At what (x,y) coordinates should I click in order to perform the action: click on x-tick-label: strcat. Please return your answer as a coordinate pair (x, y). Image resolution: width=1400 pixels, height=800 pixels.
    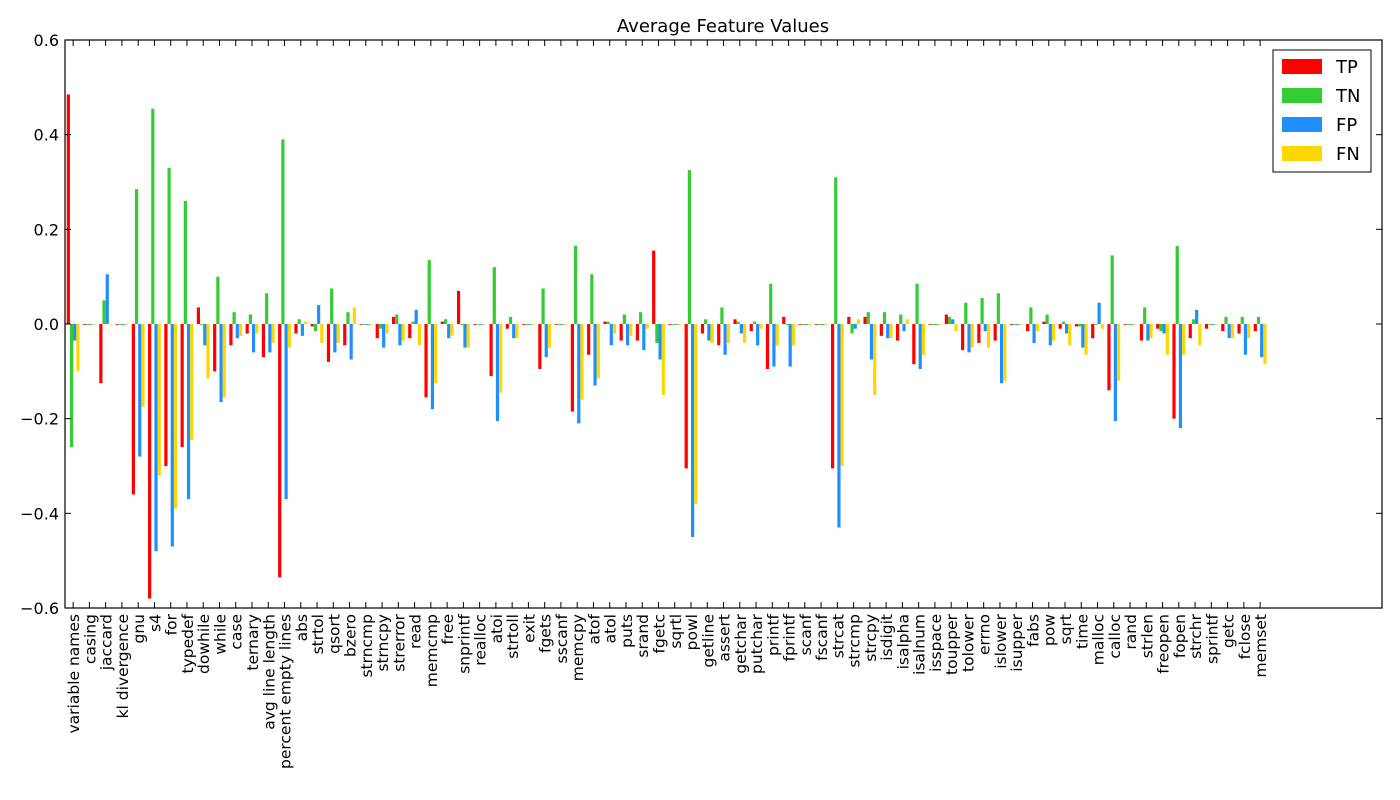
    Looking at the image, I should click on (838, 636).